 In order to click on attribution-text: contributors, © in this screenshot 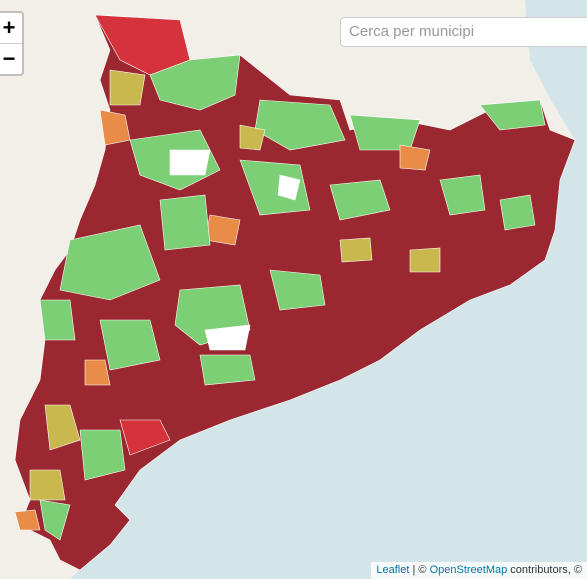, I will do `click(546, 570)`.